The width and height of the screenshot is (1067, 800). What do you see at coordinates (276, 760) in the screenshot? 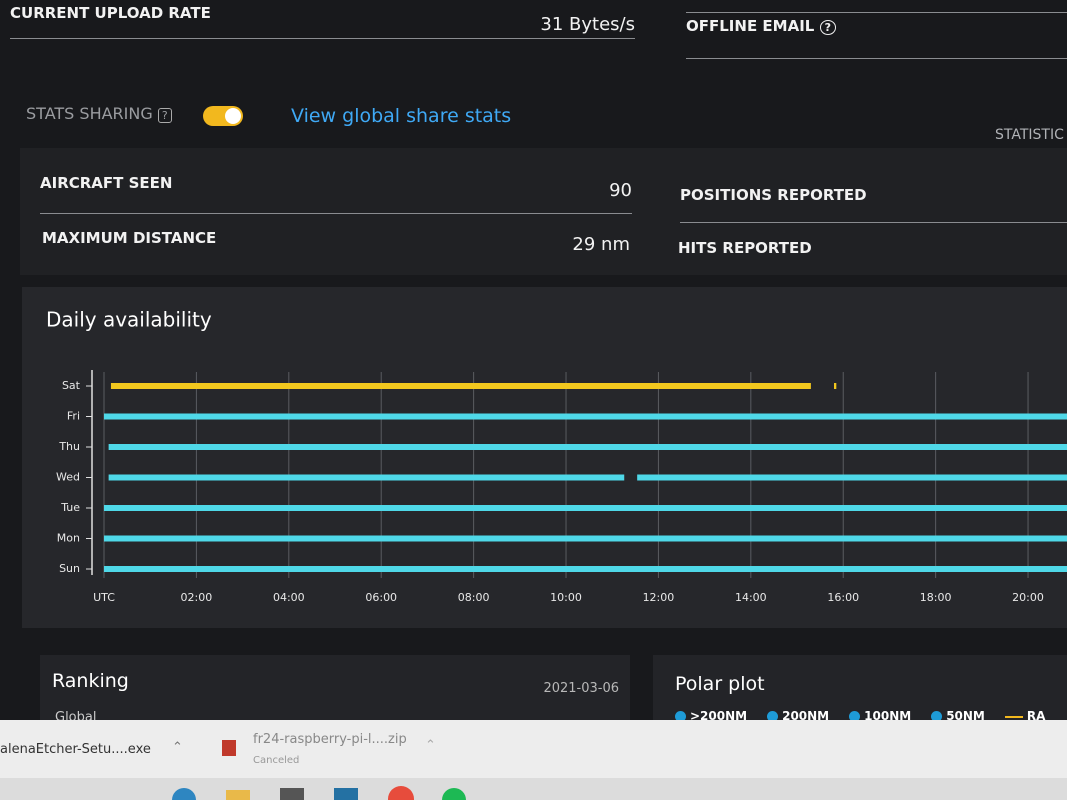
I see `download-status: Canceled` at bounding box center [276, 760].